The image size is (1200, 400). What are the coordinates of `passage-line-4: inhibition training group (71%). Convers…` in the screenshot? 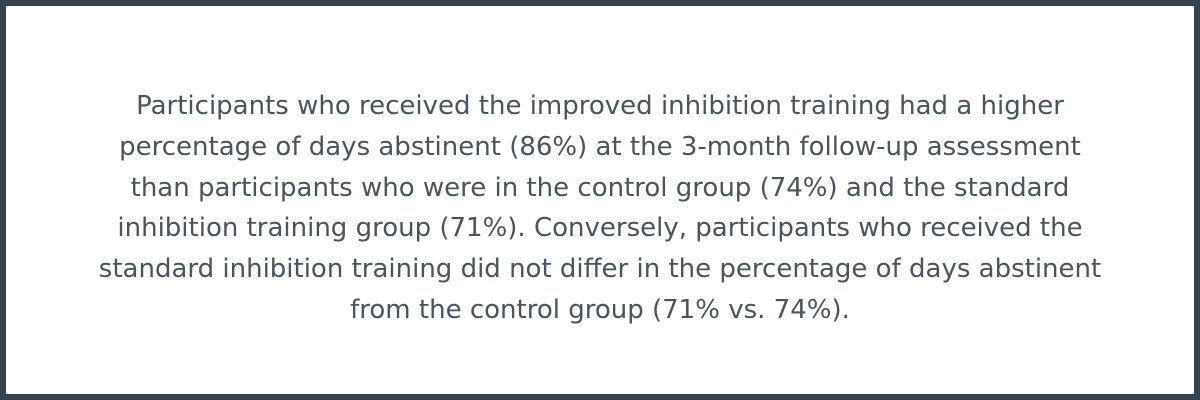 It's located at (600, 228).